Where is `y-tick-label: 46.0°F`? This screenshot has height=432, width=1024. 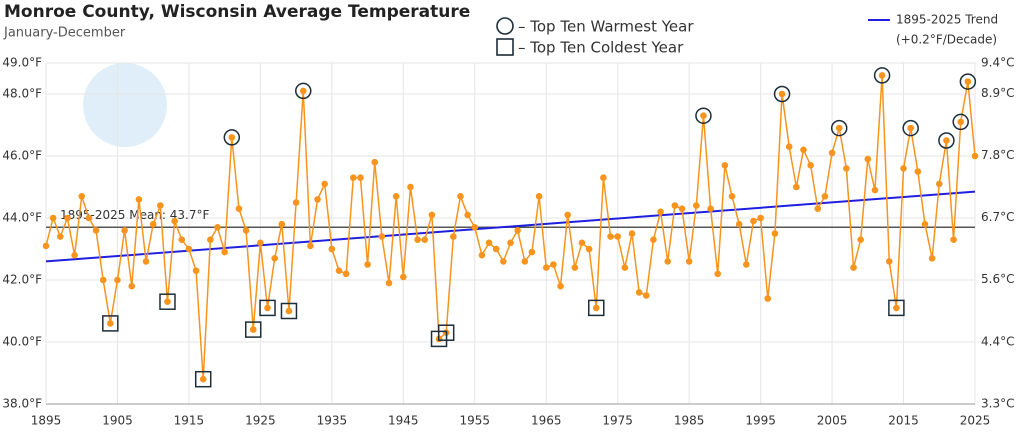 y-tick-label: 46.0°F is located at coordinates (22, 156).